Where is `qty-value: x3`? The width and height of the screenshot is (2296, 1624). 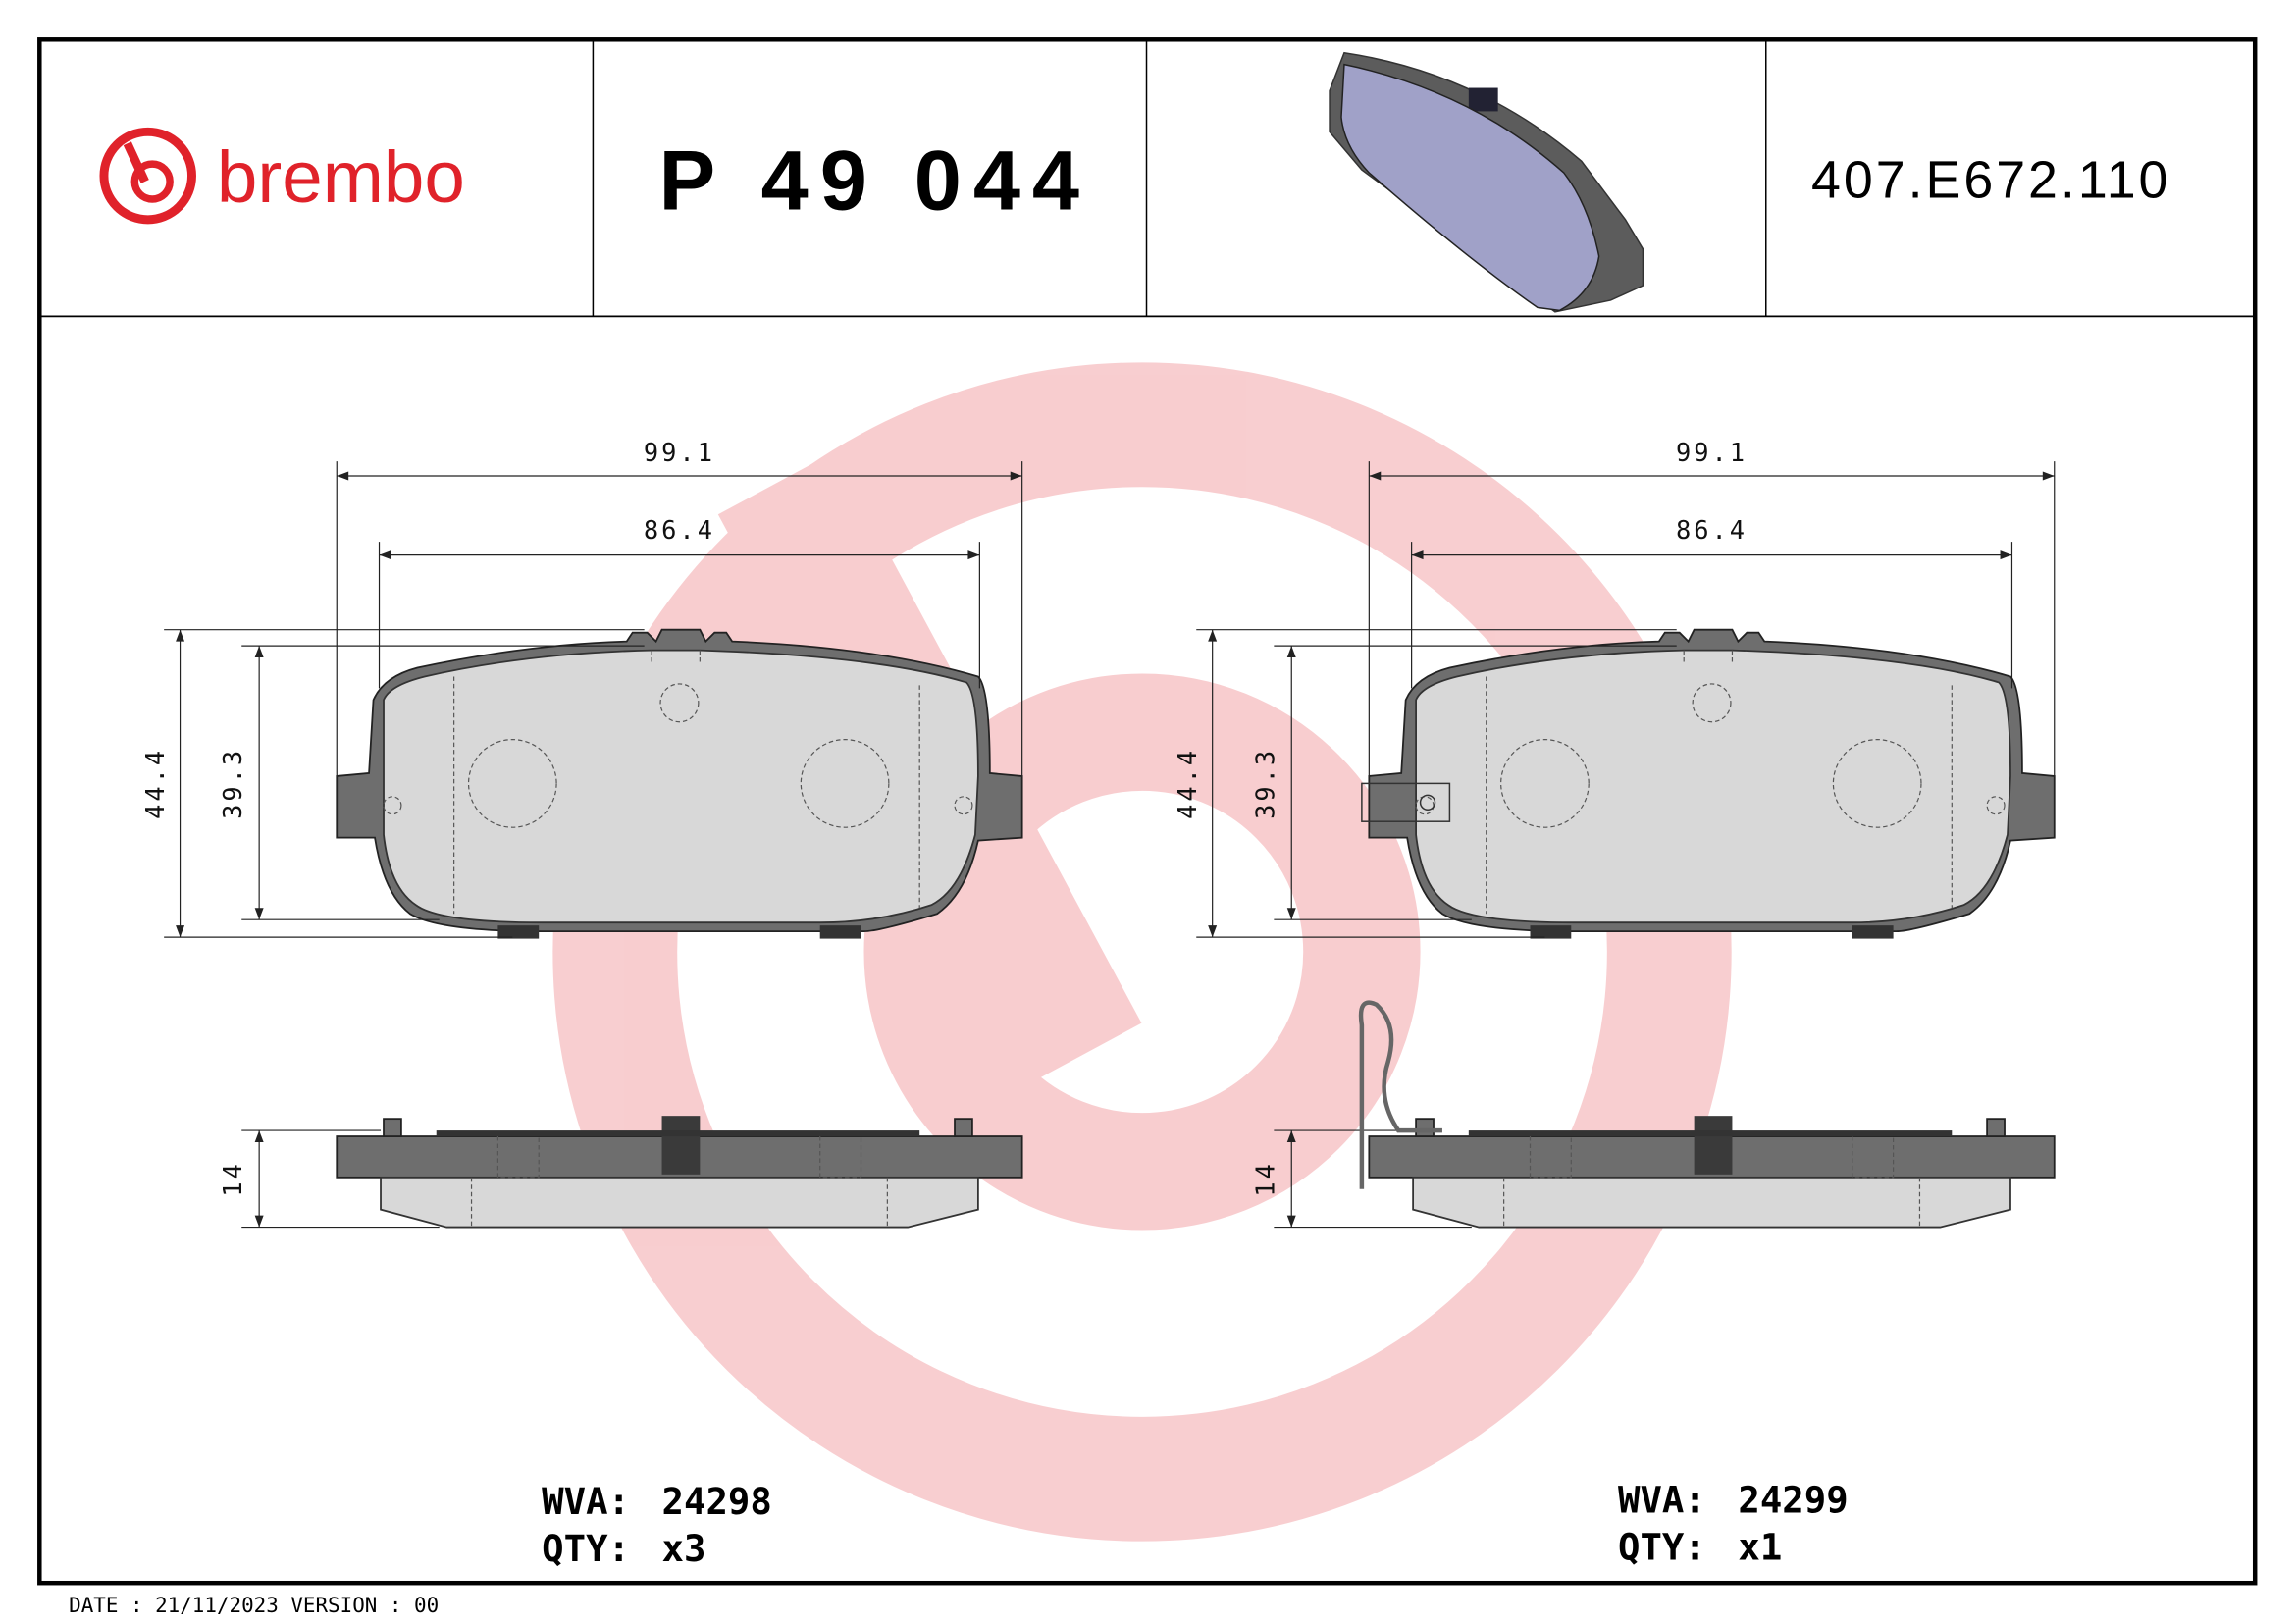
qty-value: x3 is located at coordinates (684, 1548).